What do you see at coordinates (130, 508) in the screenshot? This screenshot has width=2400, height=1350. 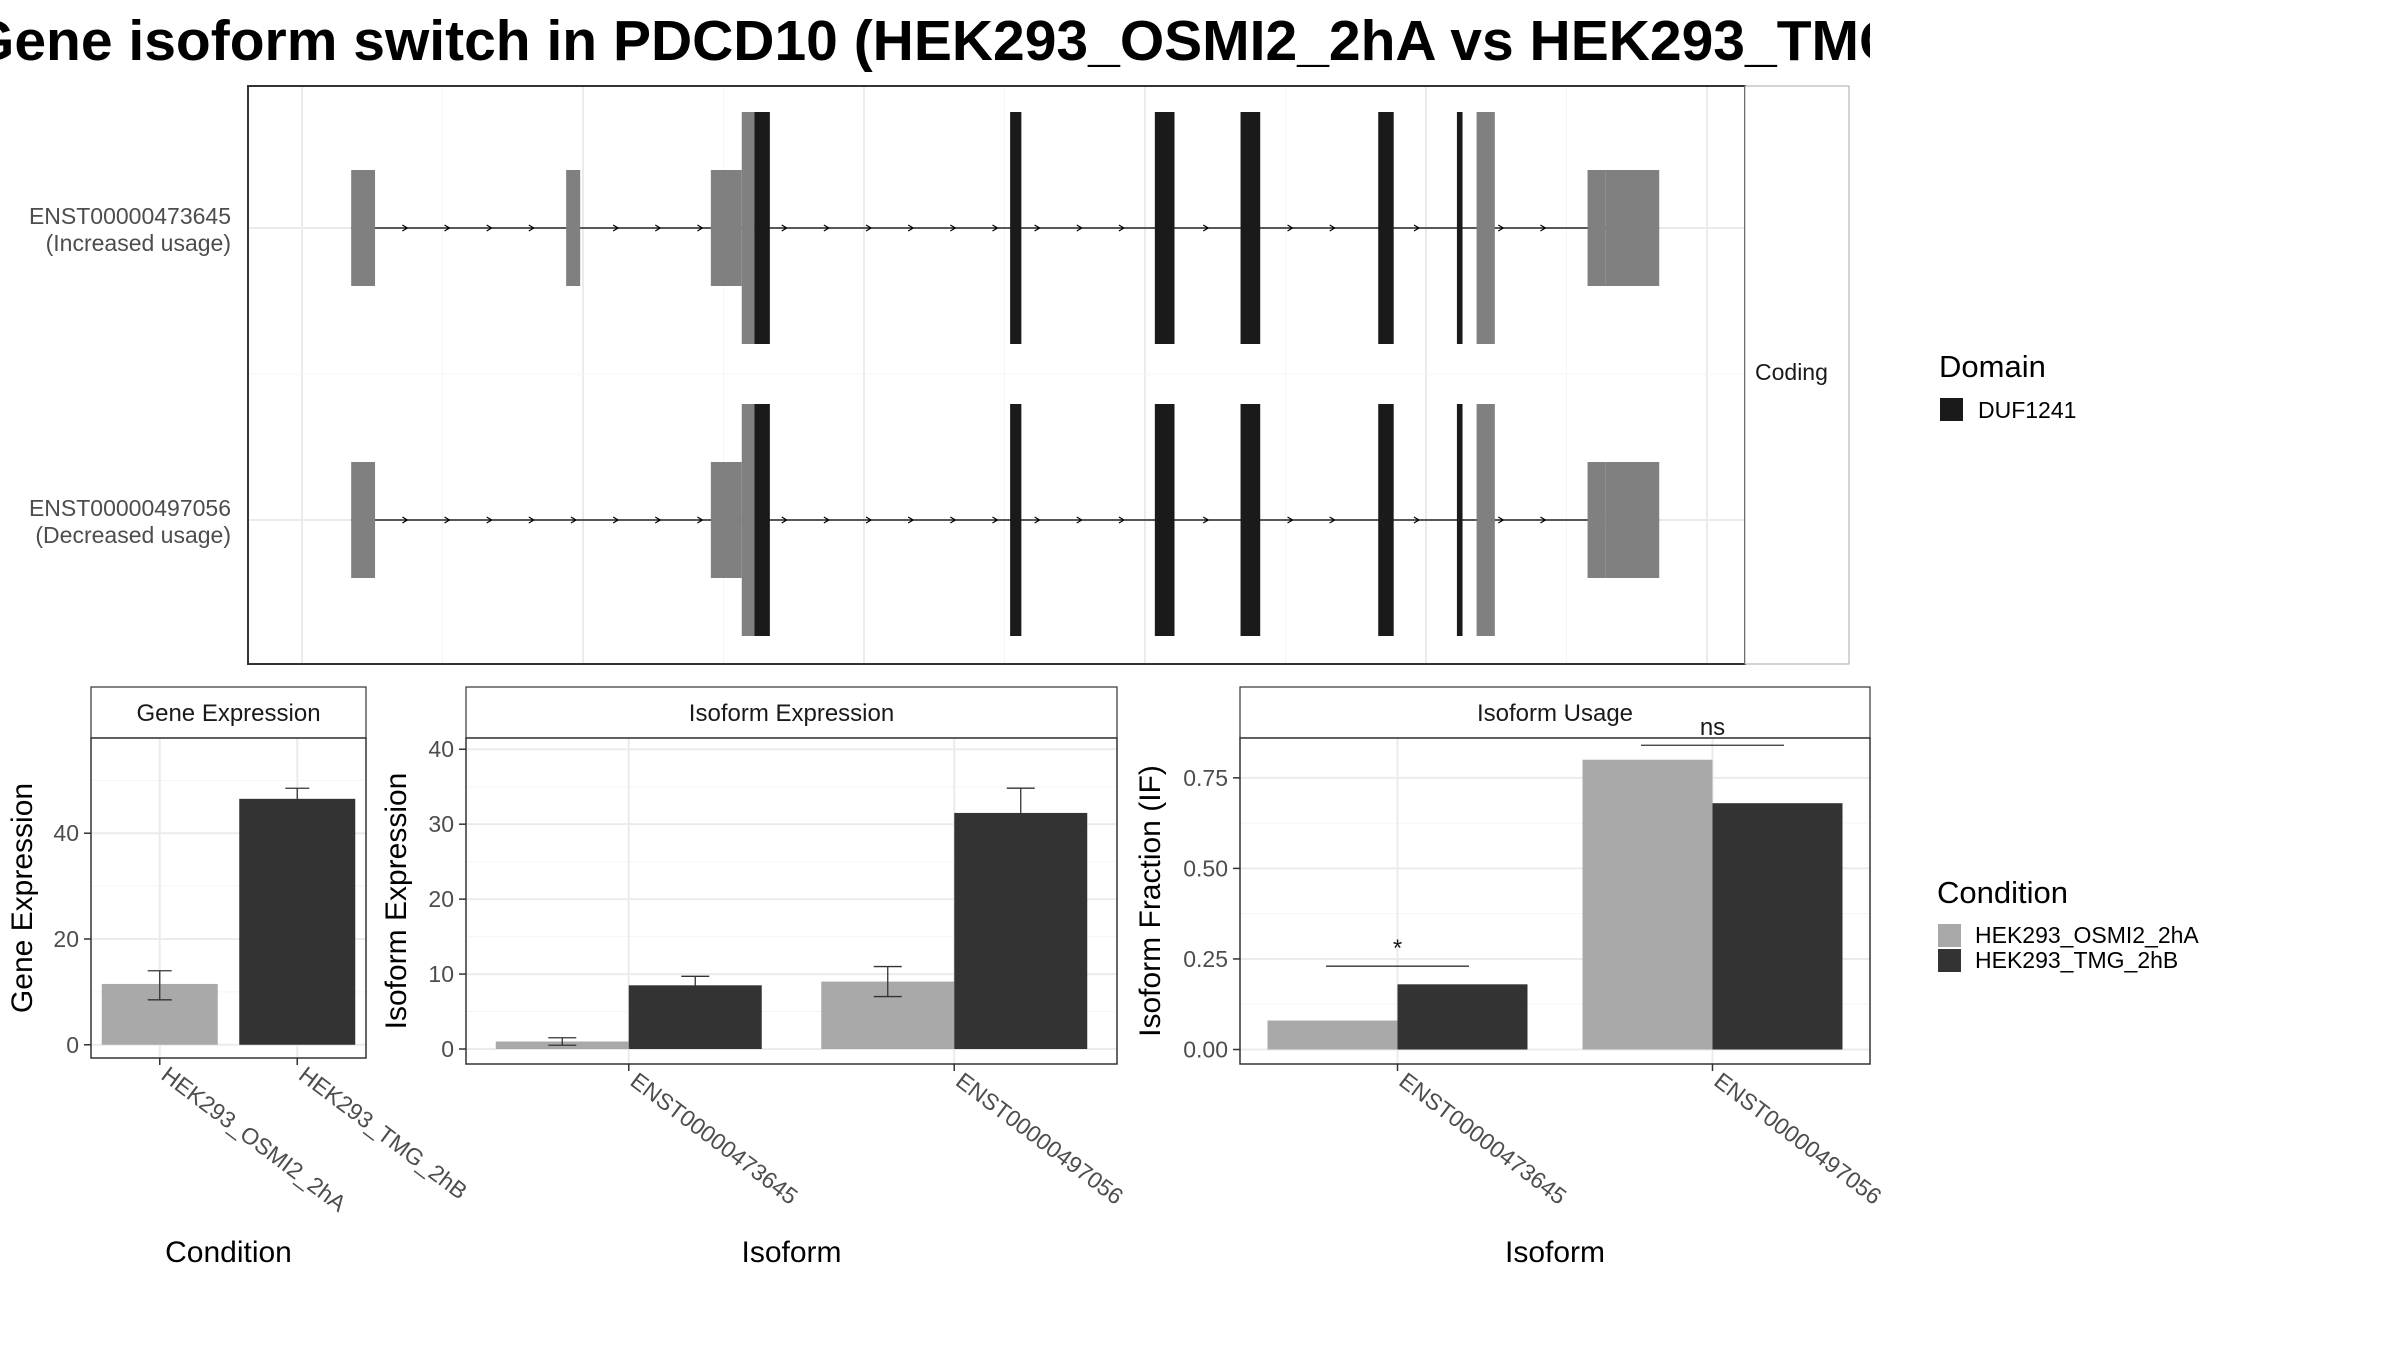 I see `transcript-id-label: ENST00000497056` at bounding box center [130, 508].